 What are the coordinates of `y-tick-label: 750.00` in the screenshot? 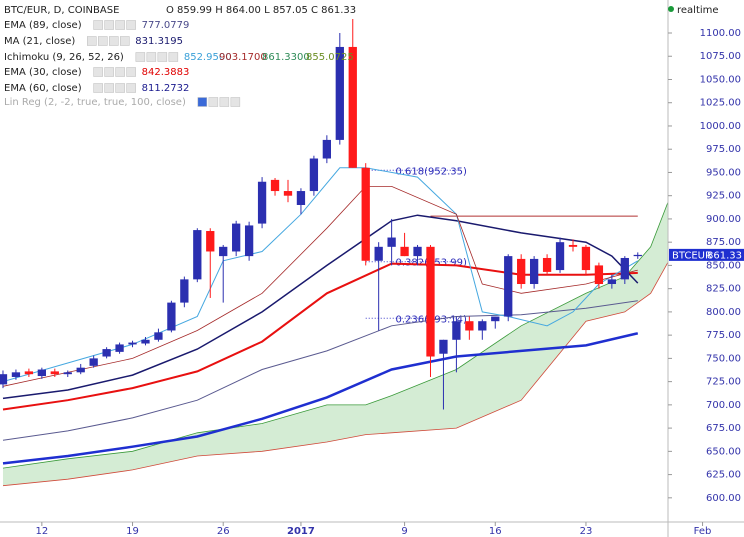 It's located at (723, 358).